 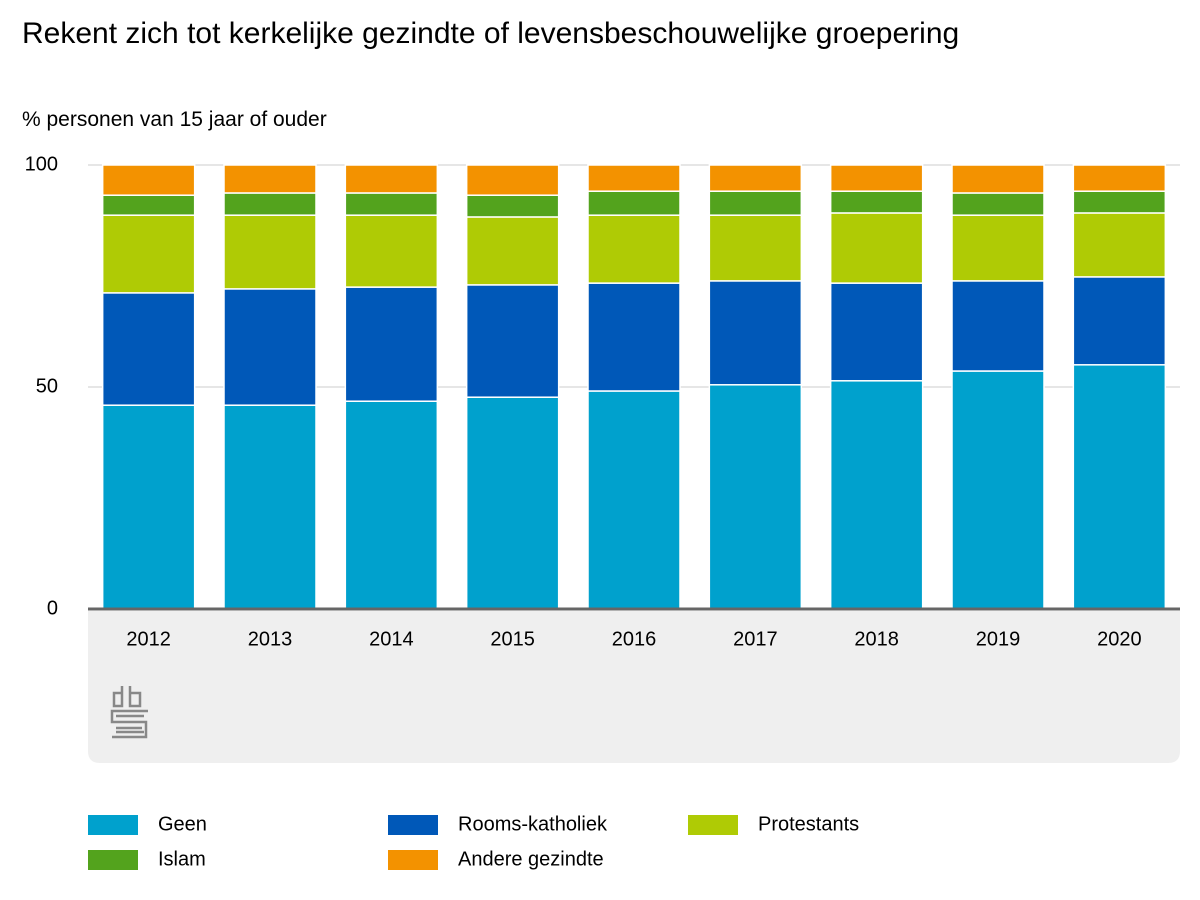 I want to click on y-tick-label: 100, so click(x=41, y=164).